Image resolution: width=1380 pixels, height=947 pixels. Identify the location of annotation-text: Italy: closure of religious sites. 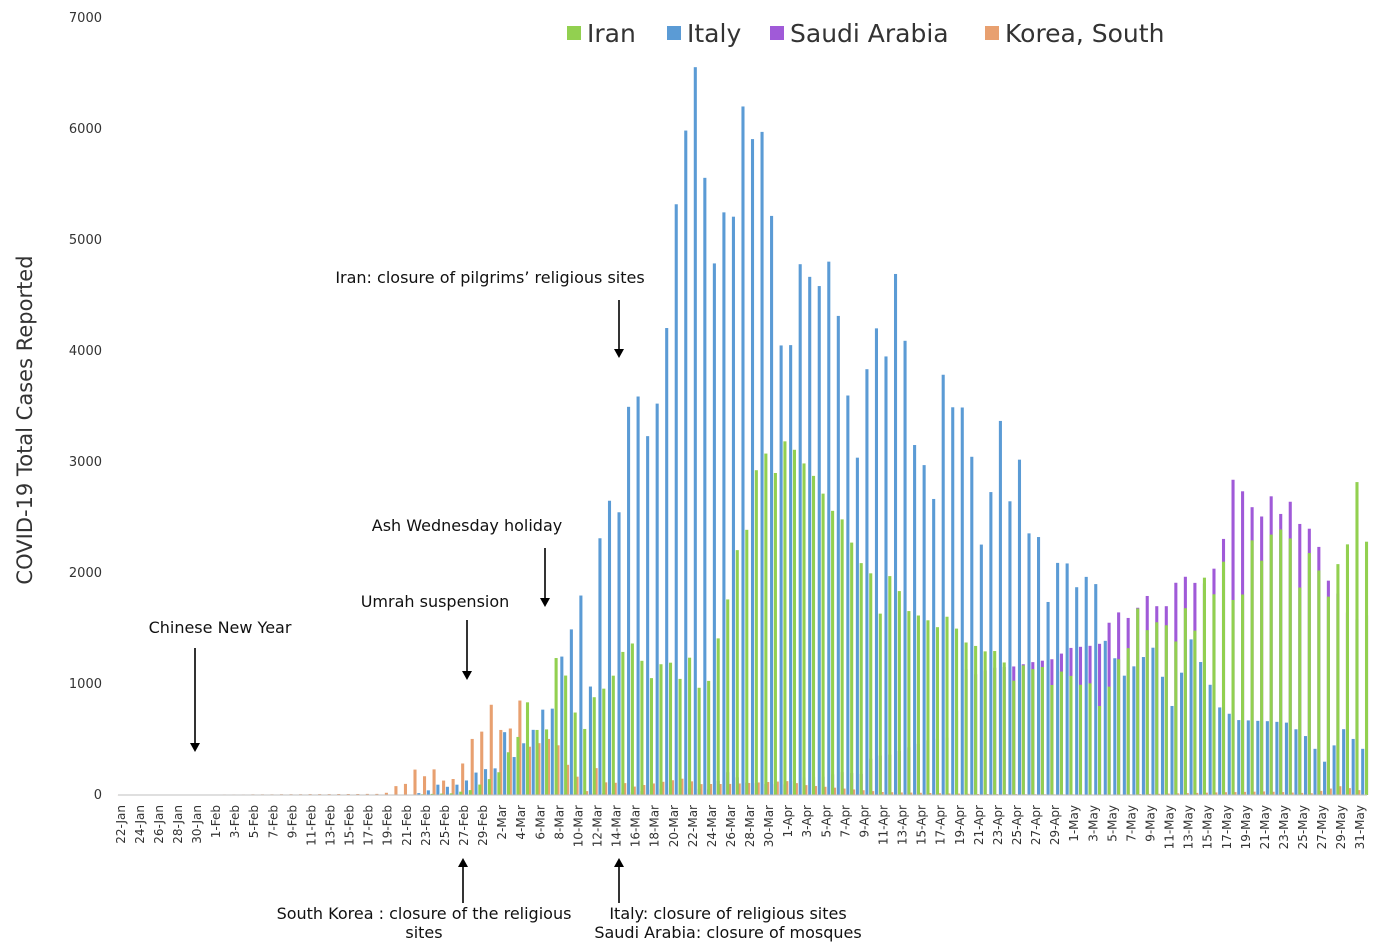
(727, 913).